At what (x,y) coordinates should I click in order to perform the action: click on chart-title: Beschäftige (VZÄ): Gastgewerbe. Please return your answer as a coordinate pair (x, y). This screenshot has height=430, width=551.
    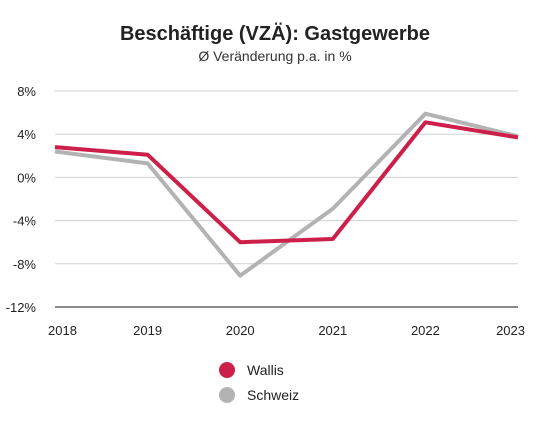
    Looking at the image, I should click on (275, 33).